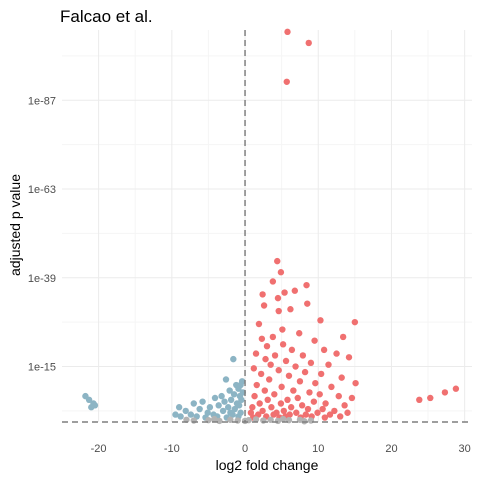 This screenshot has width=480, height=480. I want to click on x-axis-label: log2 fold change, so click(267, 465).